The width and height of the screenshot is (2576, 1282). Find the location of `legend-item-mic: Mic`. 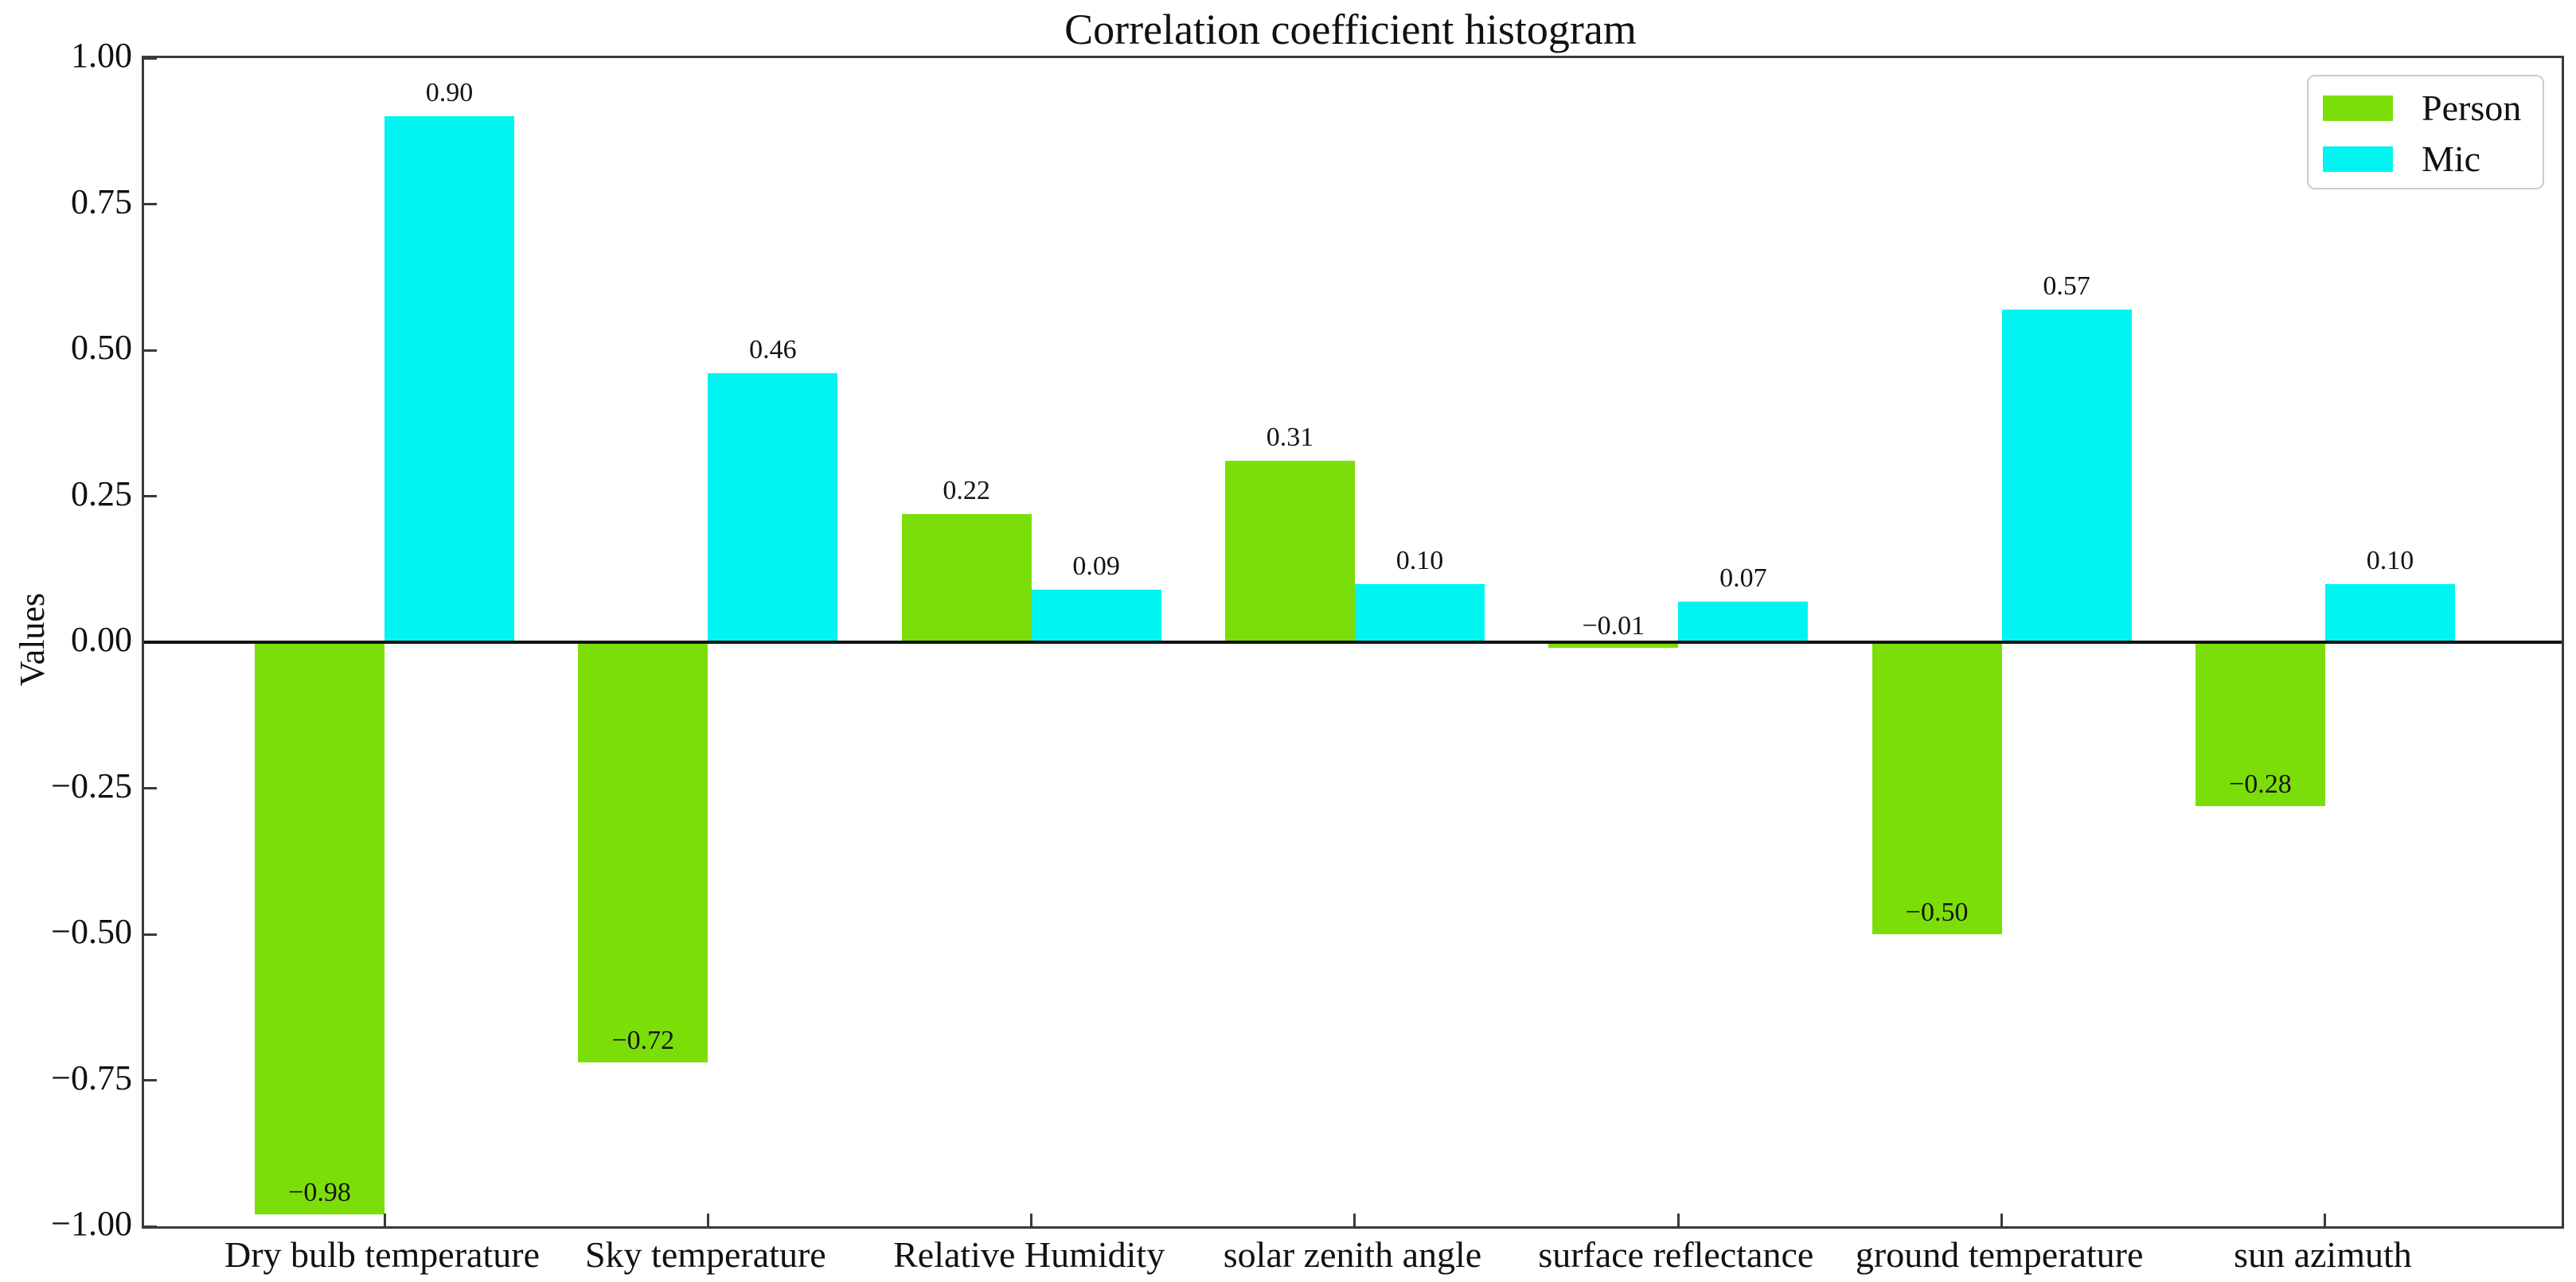

legend-item-mic: Mic is located at coordinates (2426, 160).